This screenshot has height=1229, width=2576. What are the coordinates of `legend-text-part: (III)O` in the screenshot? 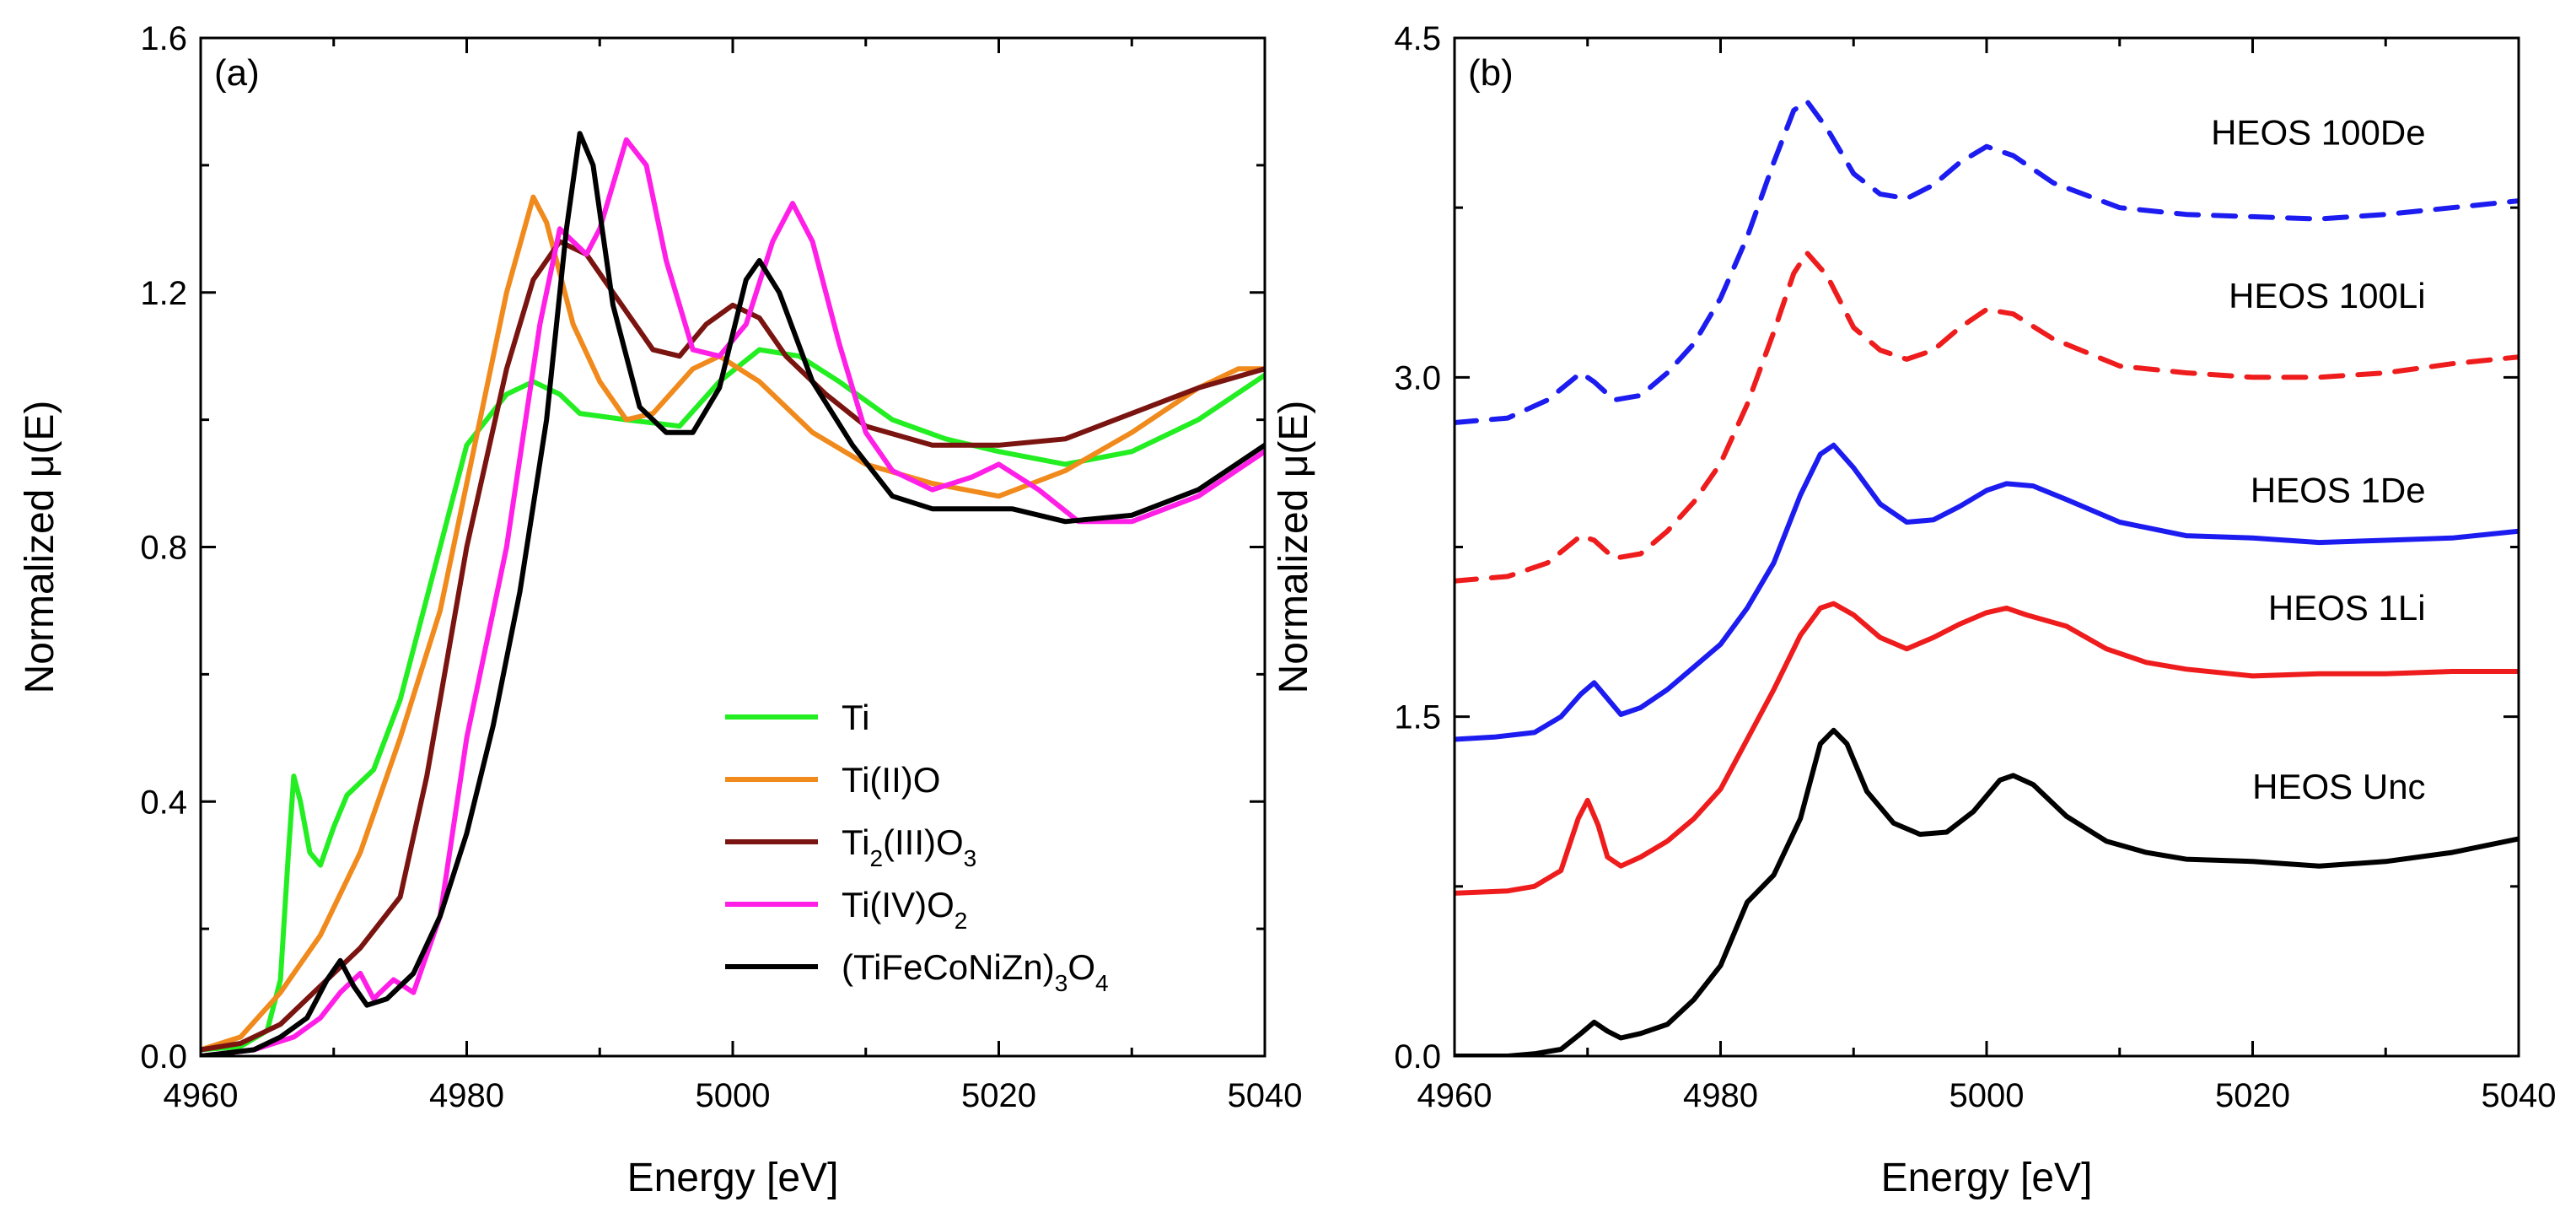 It's located at (923, 842).